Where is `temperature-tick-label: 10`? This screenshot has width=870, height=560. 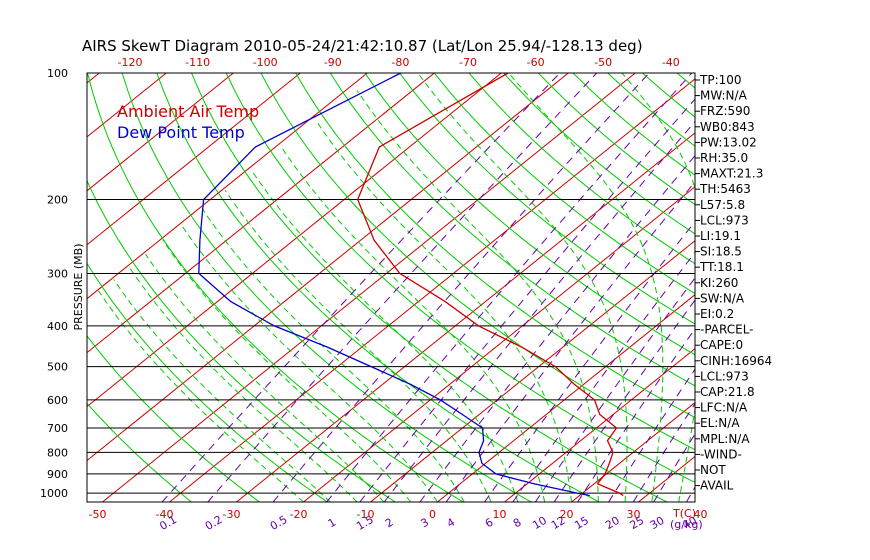
temperature-tick-label: 10 is located at coordinates (500, 514).